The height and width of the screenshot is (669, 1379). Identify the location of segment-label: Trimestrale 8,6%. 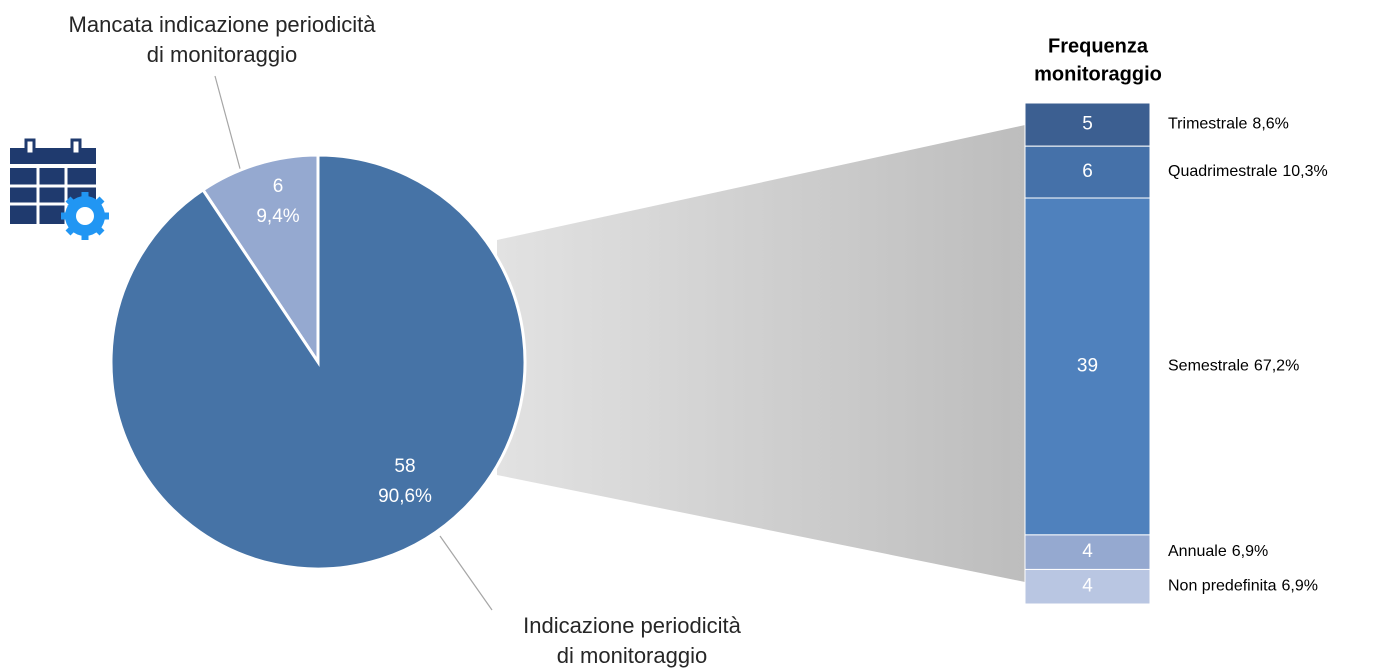
(1228, 124).